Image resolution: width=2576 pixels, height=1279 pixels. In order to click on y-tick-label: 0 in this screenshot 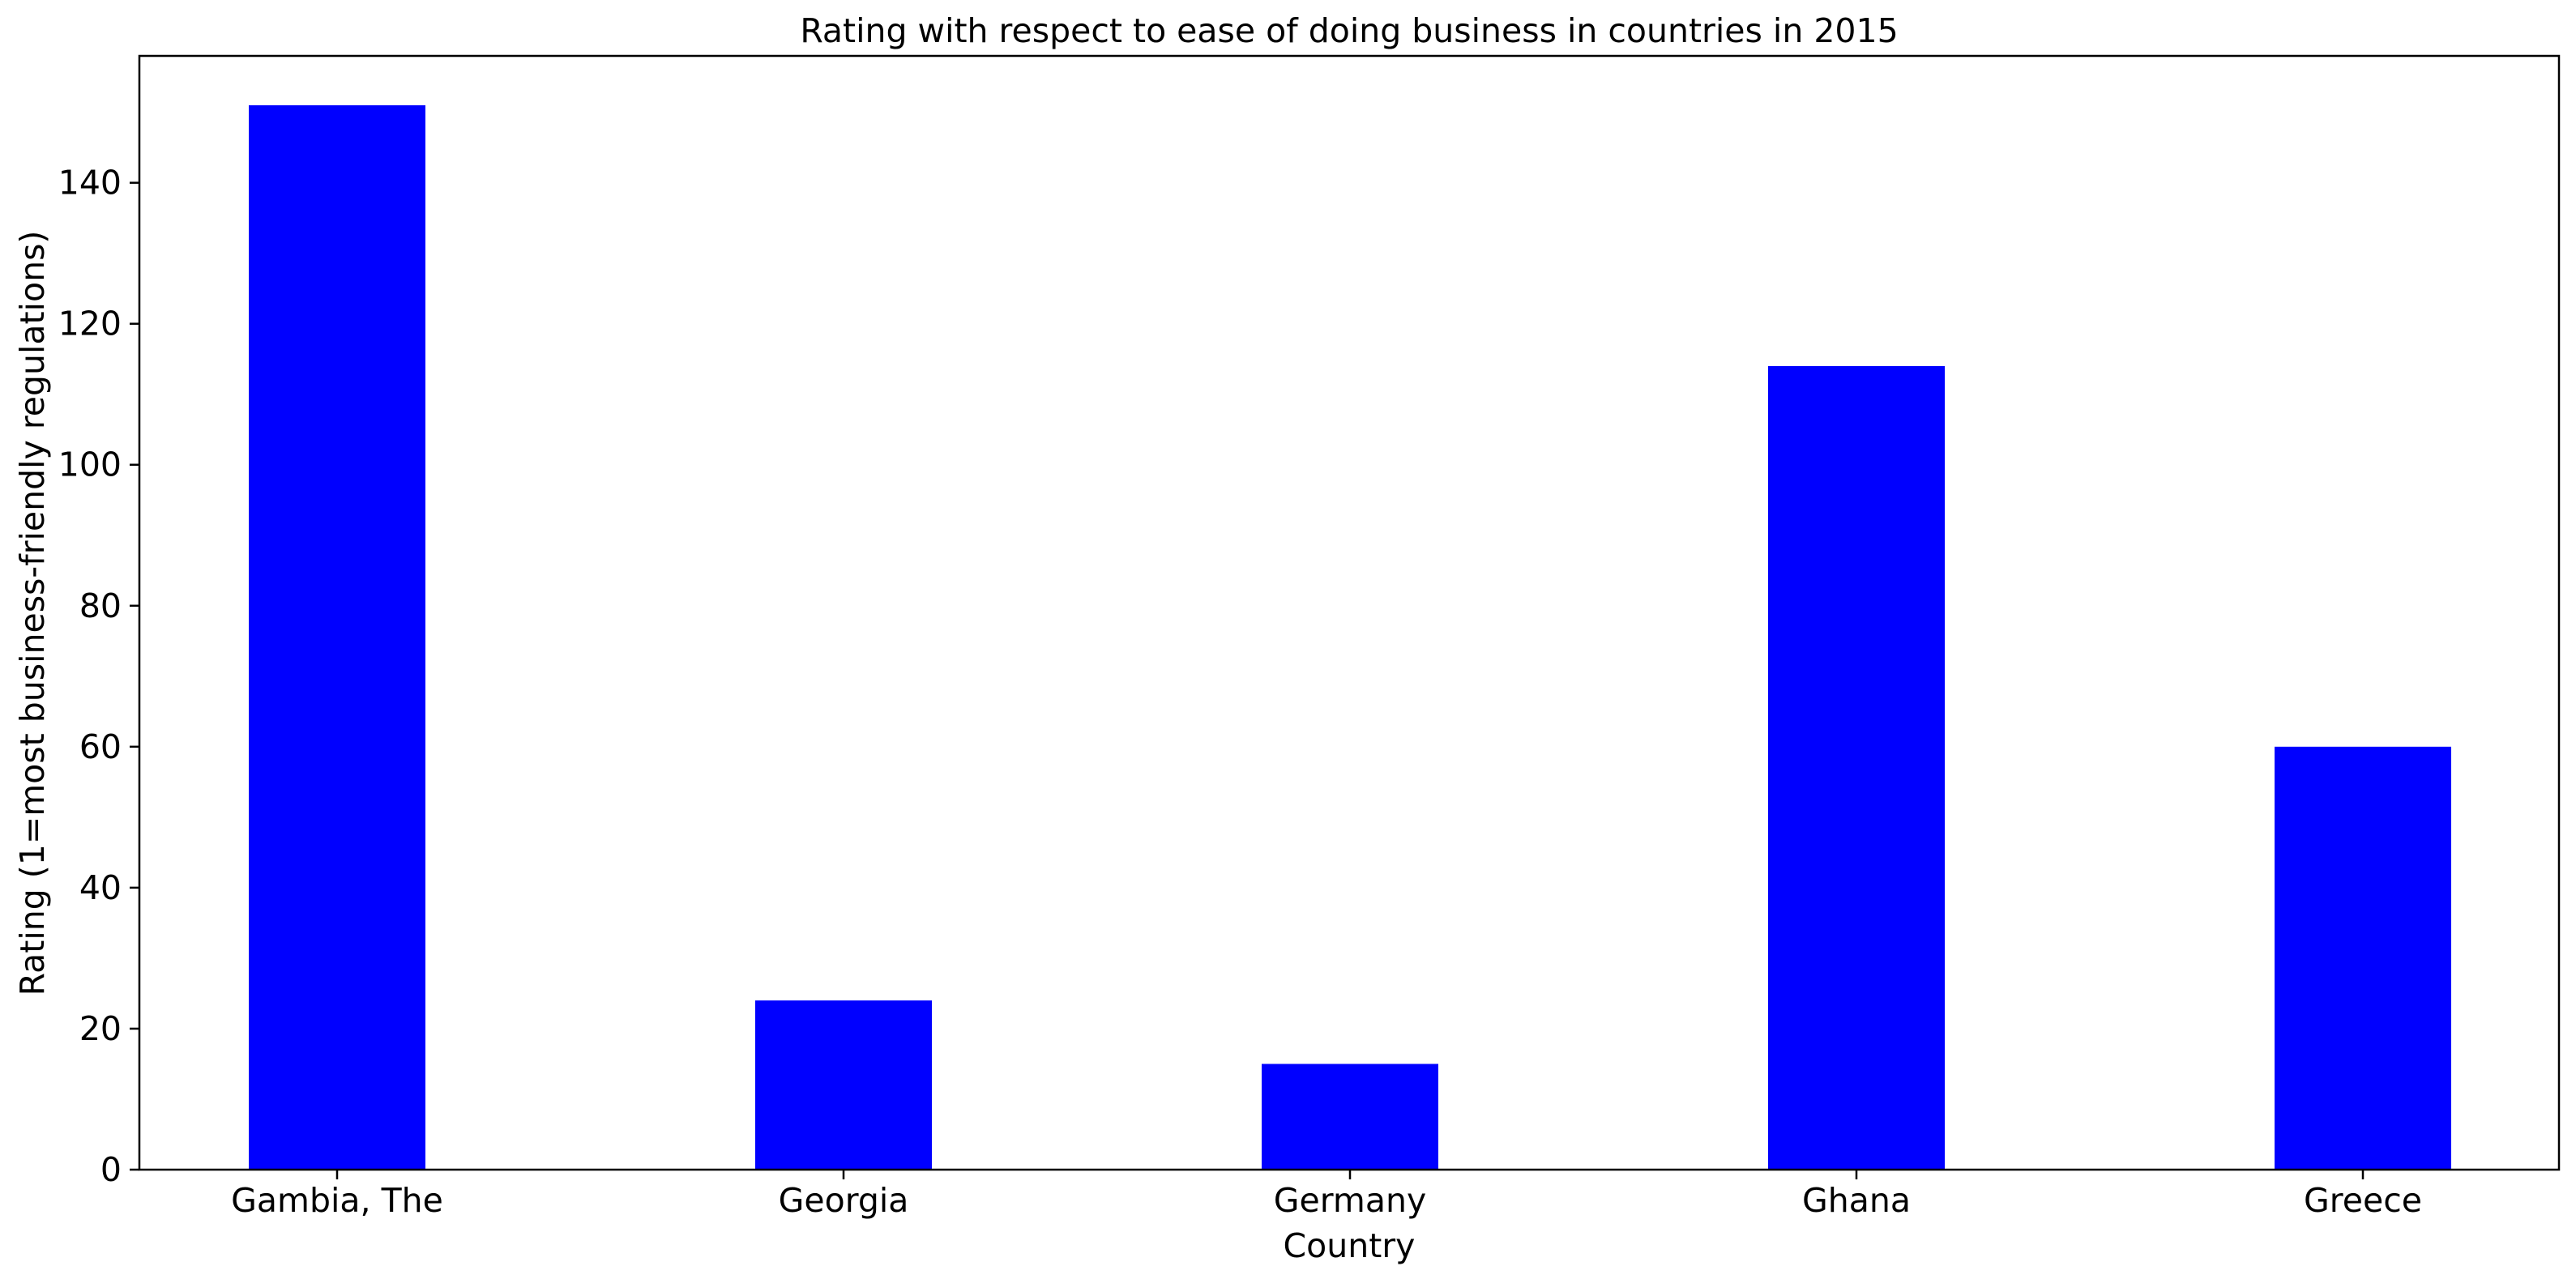, I will do `click(111, 1169)`.